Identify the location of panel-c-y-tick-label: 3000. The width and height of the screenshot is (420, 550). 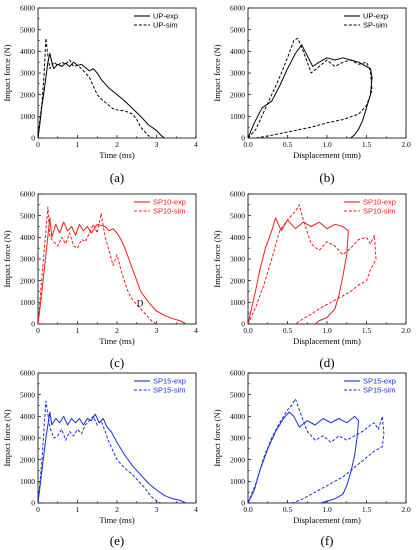
(27, 259).